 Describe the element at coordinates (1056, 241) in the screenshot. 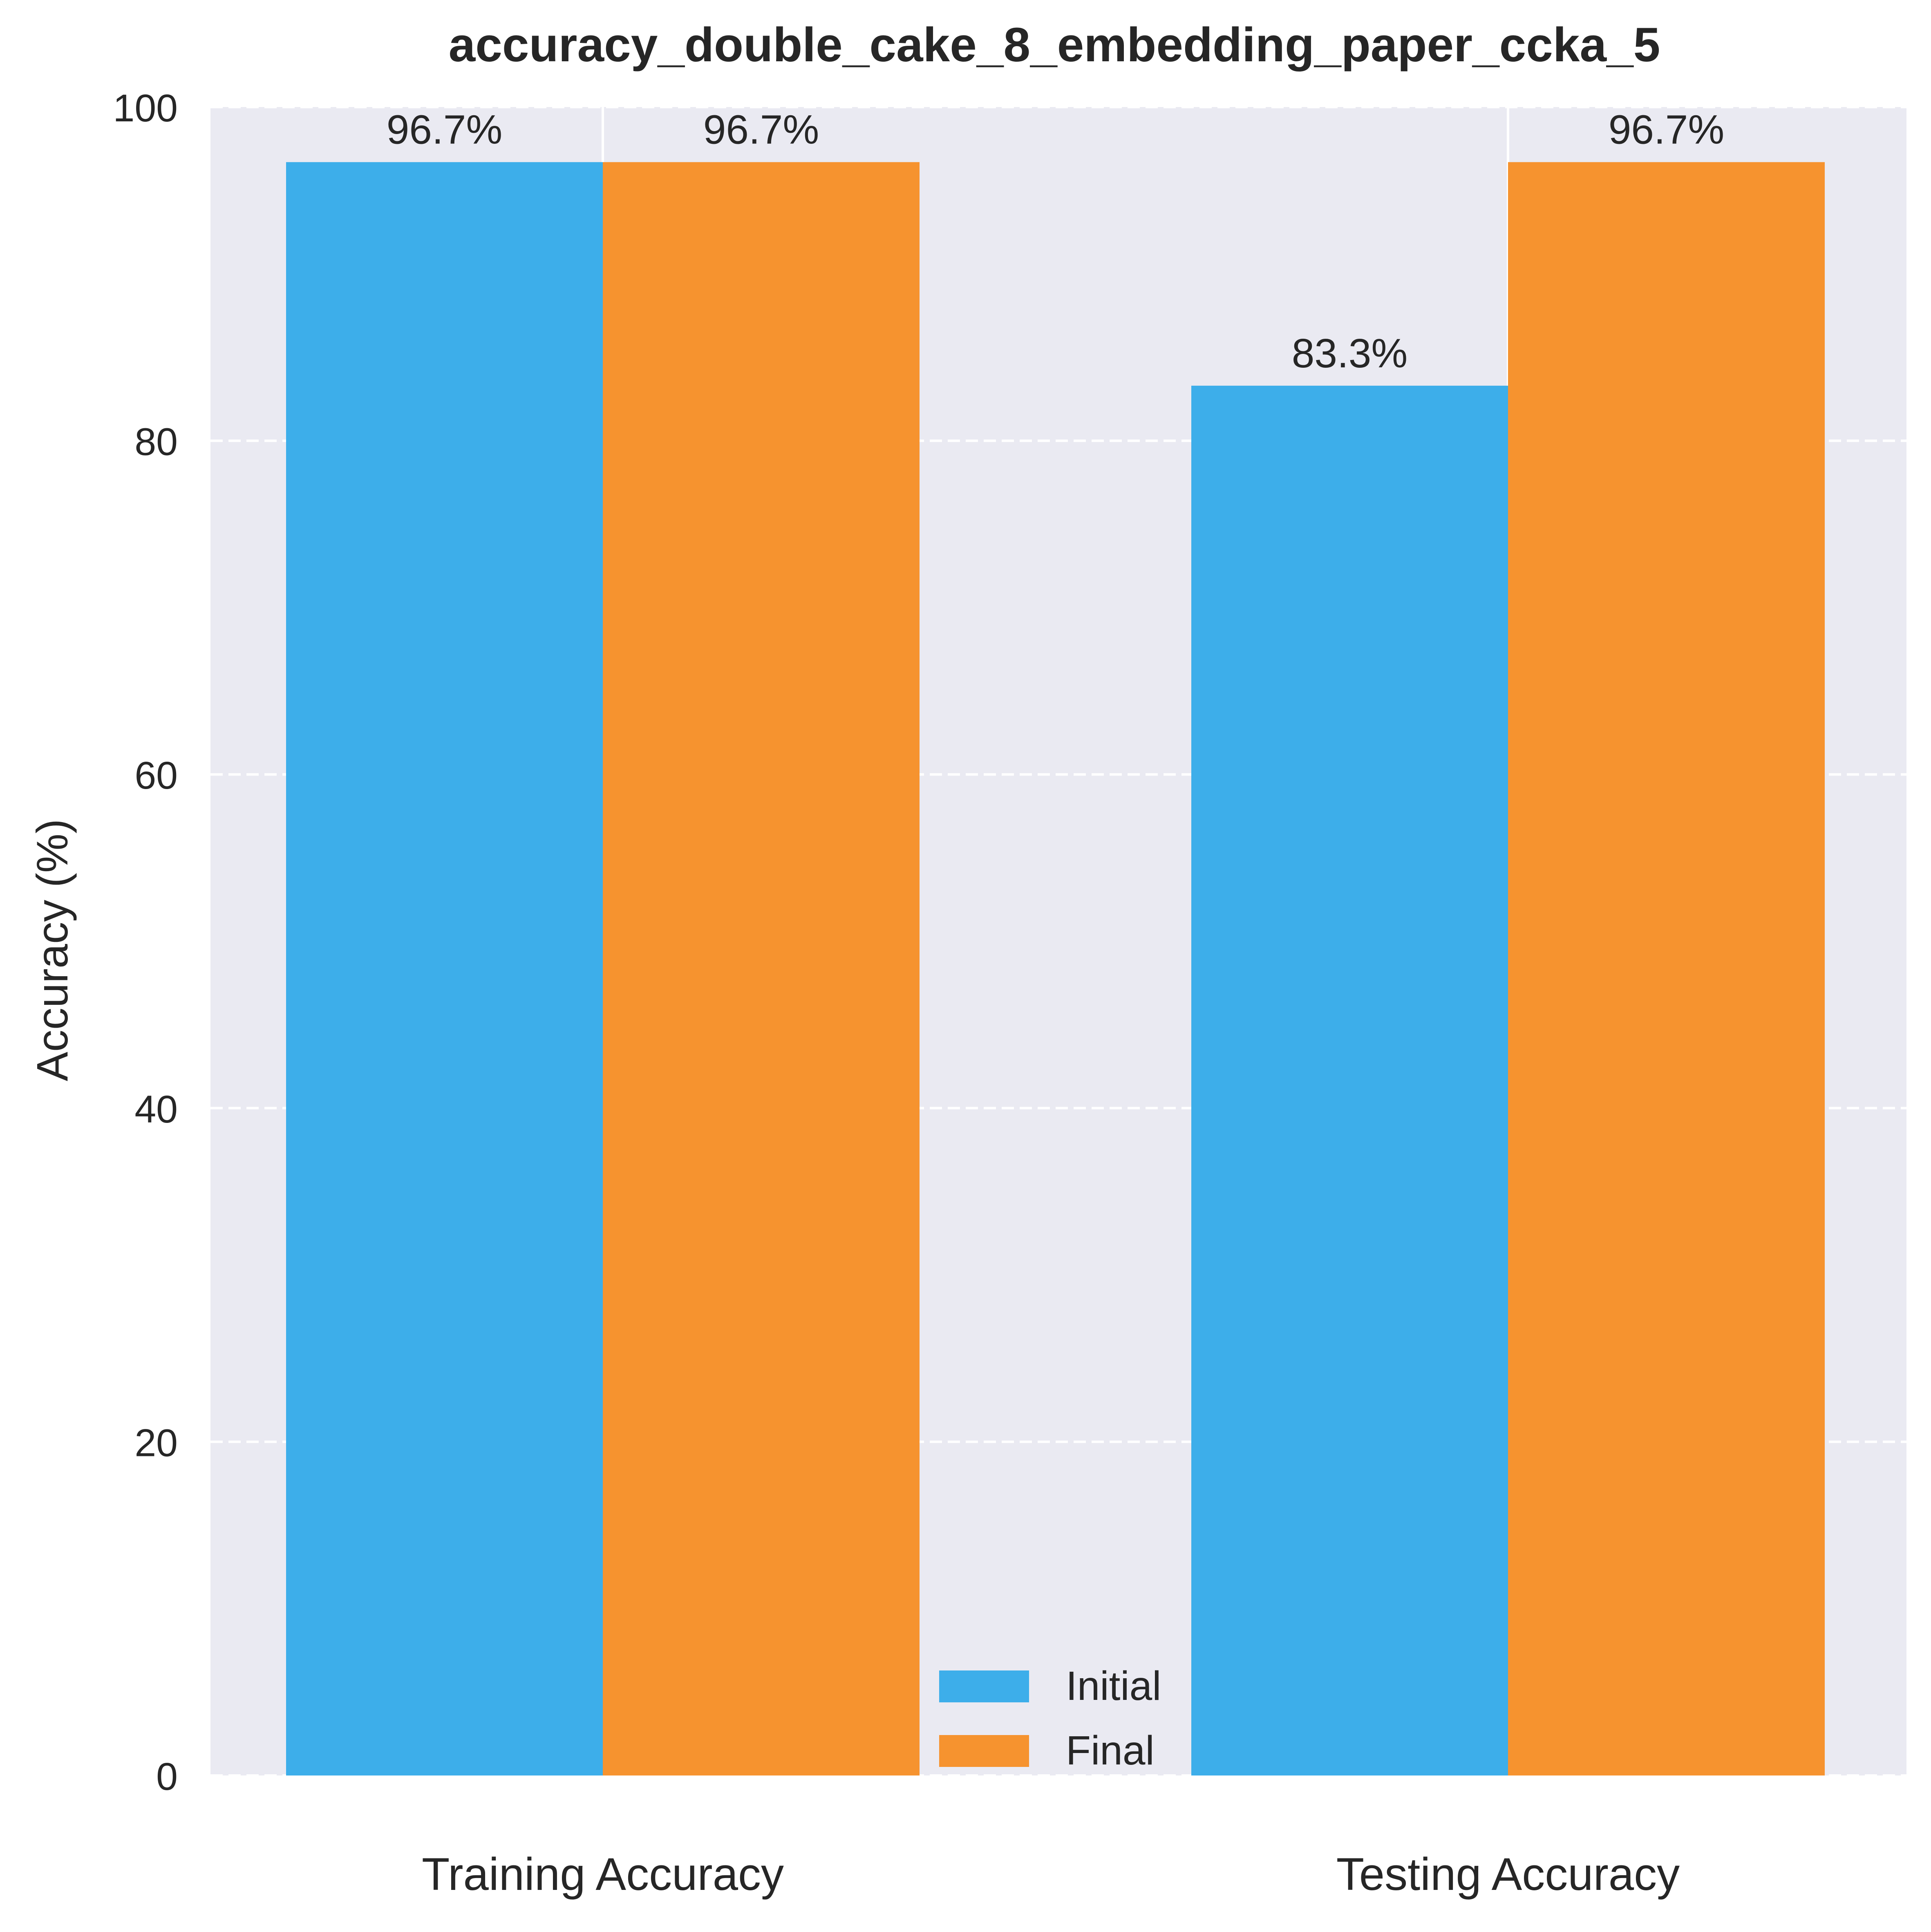

I see `bar-value-labels: 96.7% 83.3% 96.7% 96.7%` at that location.